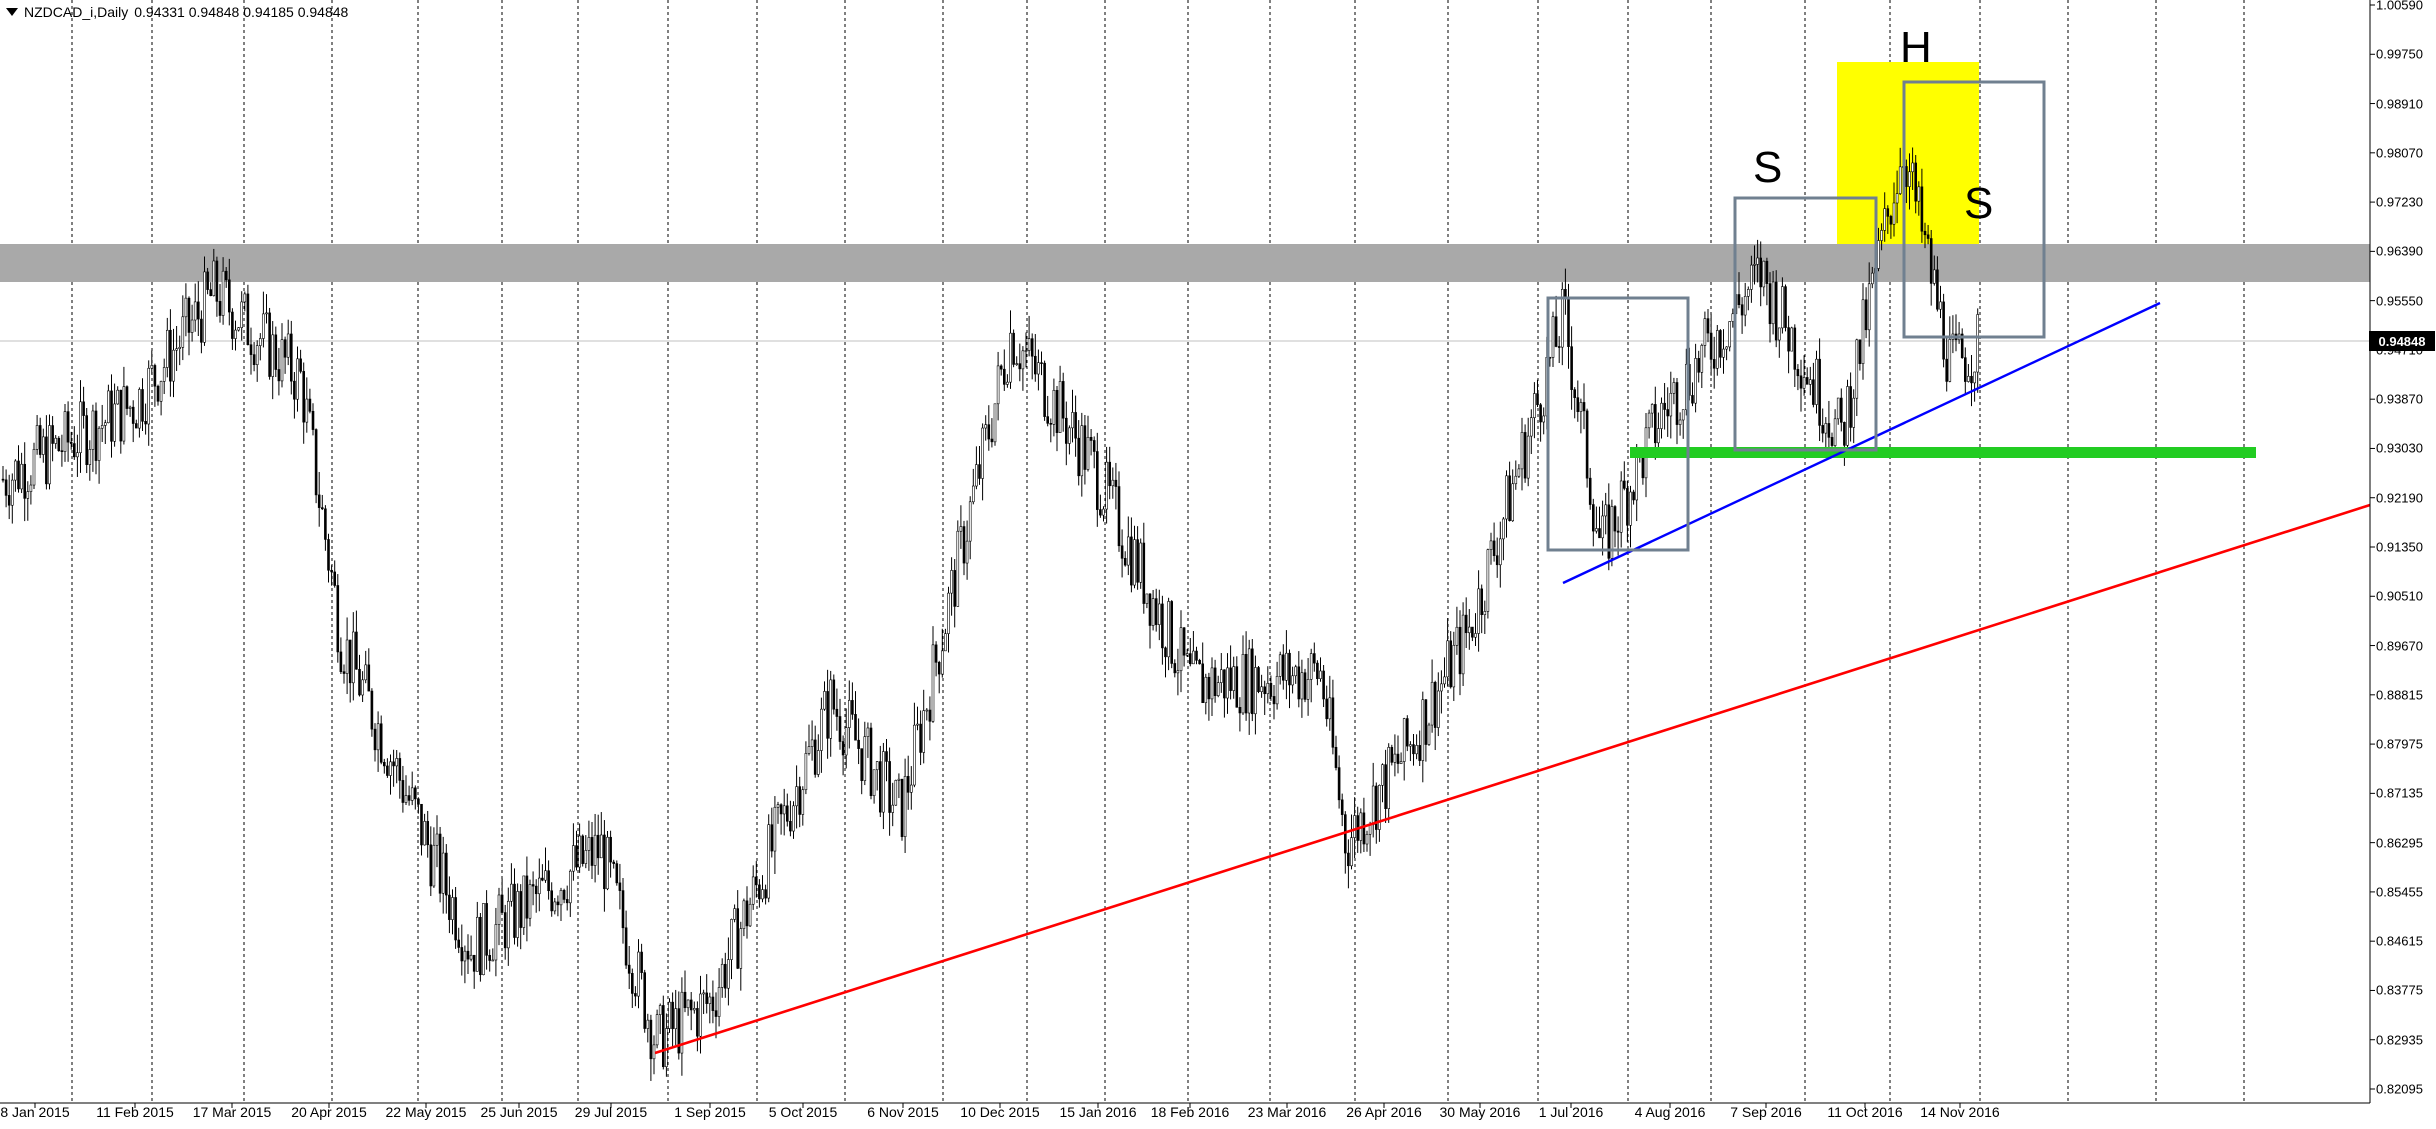  What do you see at coordinates (1916, 47) in the screenshot?
I see `head-label: H` at bounding box center [1916, 47].